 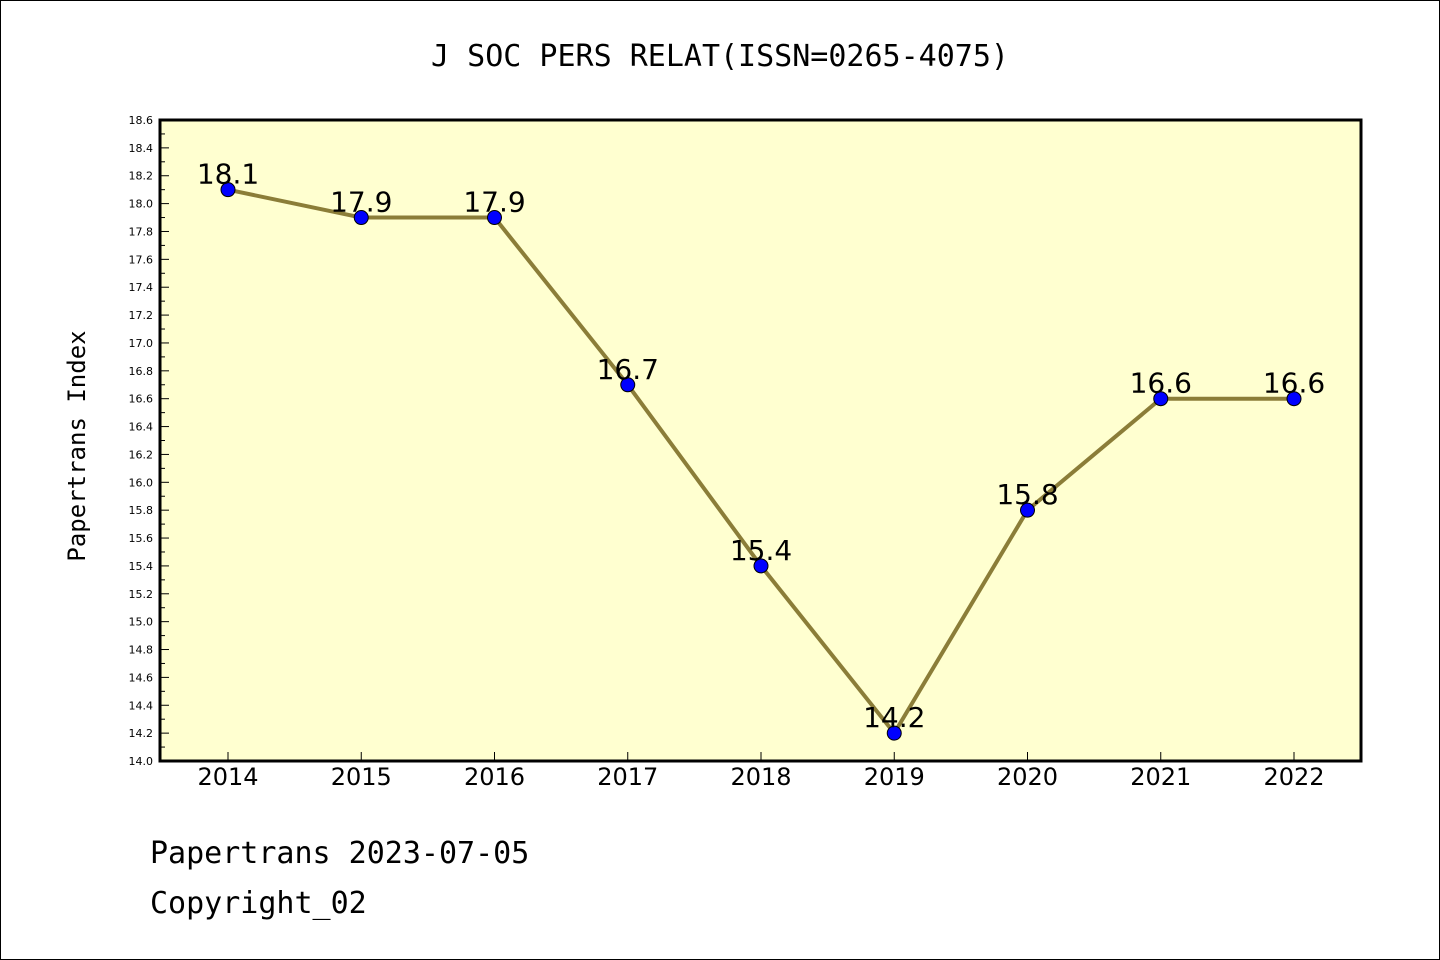 What do you see at coordinates (141, 287) in the screenshot?
I see `y-tick-label: 17.4` at bounding box center [141, 287].